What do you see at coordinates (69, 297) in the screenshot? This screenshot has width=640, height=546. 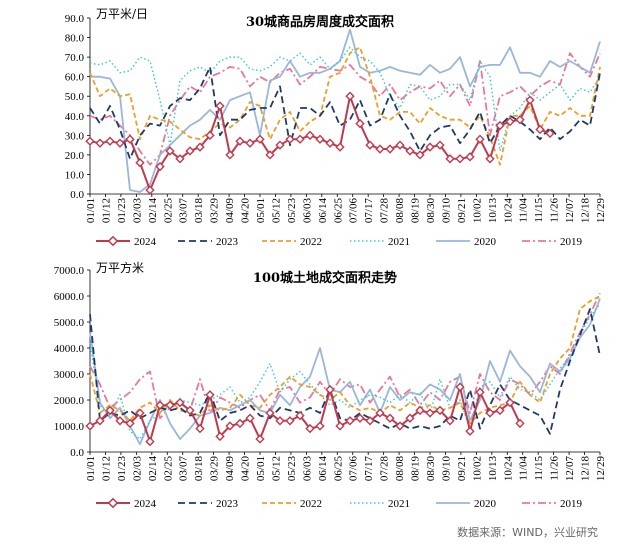 I see `y-tick-label: 6000.0` at bounding box center [69, 297].